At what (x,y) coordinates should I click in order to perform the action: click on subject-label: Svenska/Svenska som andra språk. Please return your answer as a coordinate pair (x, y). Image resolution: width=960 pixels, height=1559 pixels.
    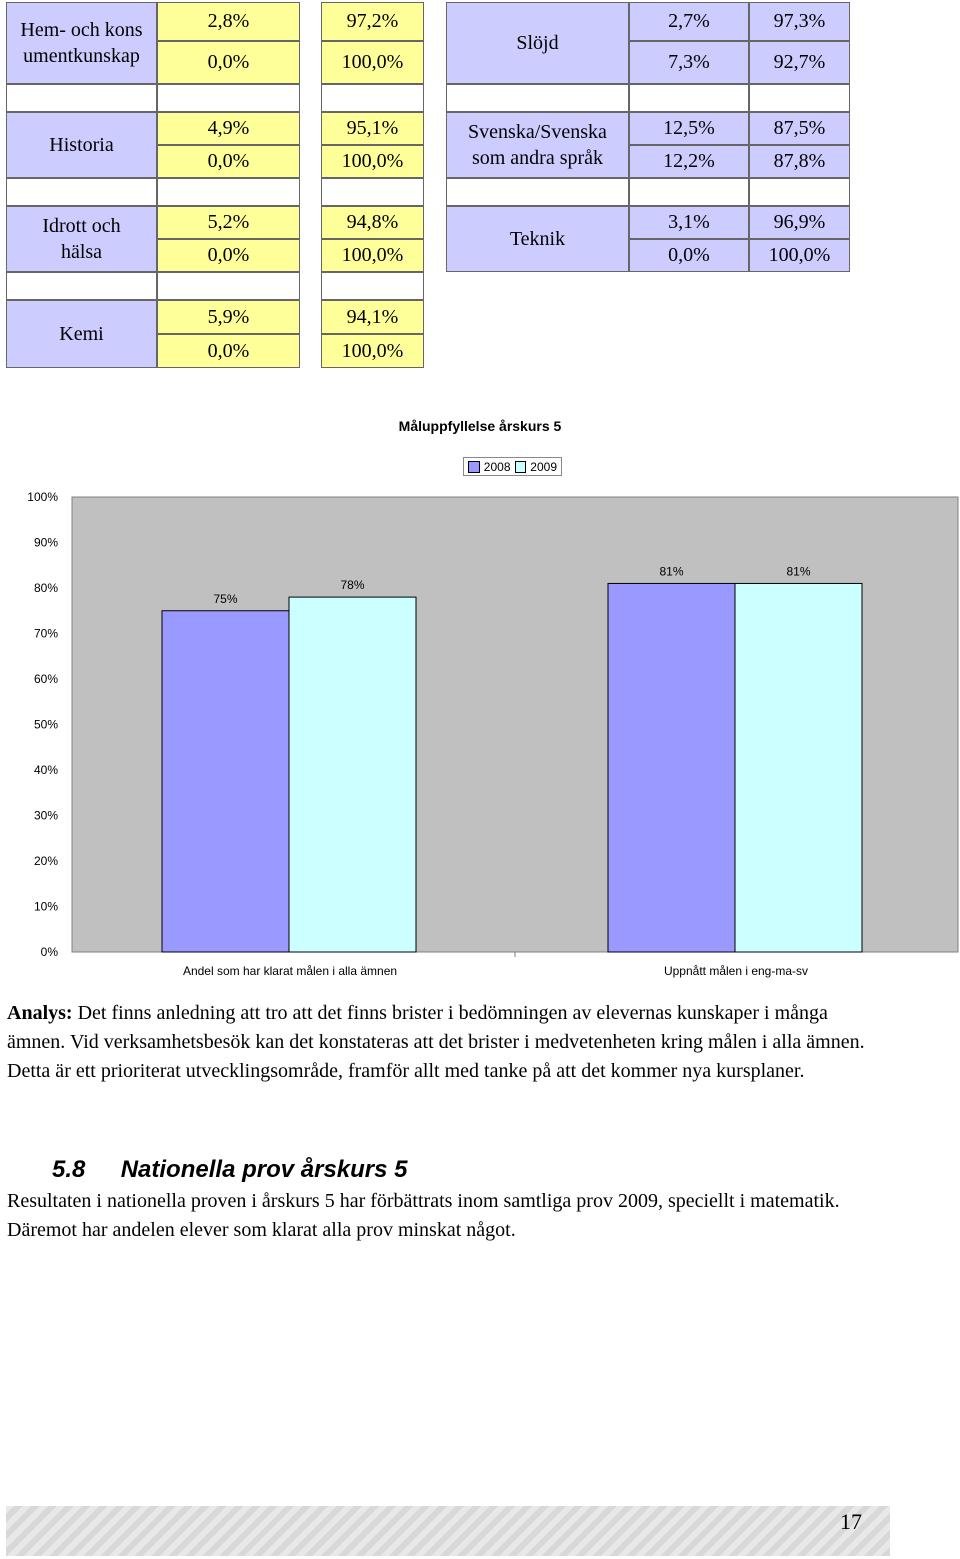
    Looking at the image, I should click on (537, 145).